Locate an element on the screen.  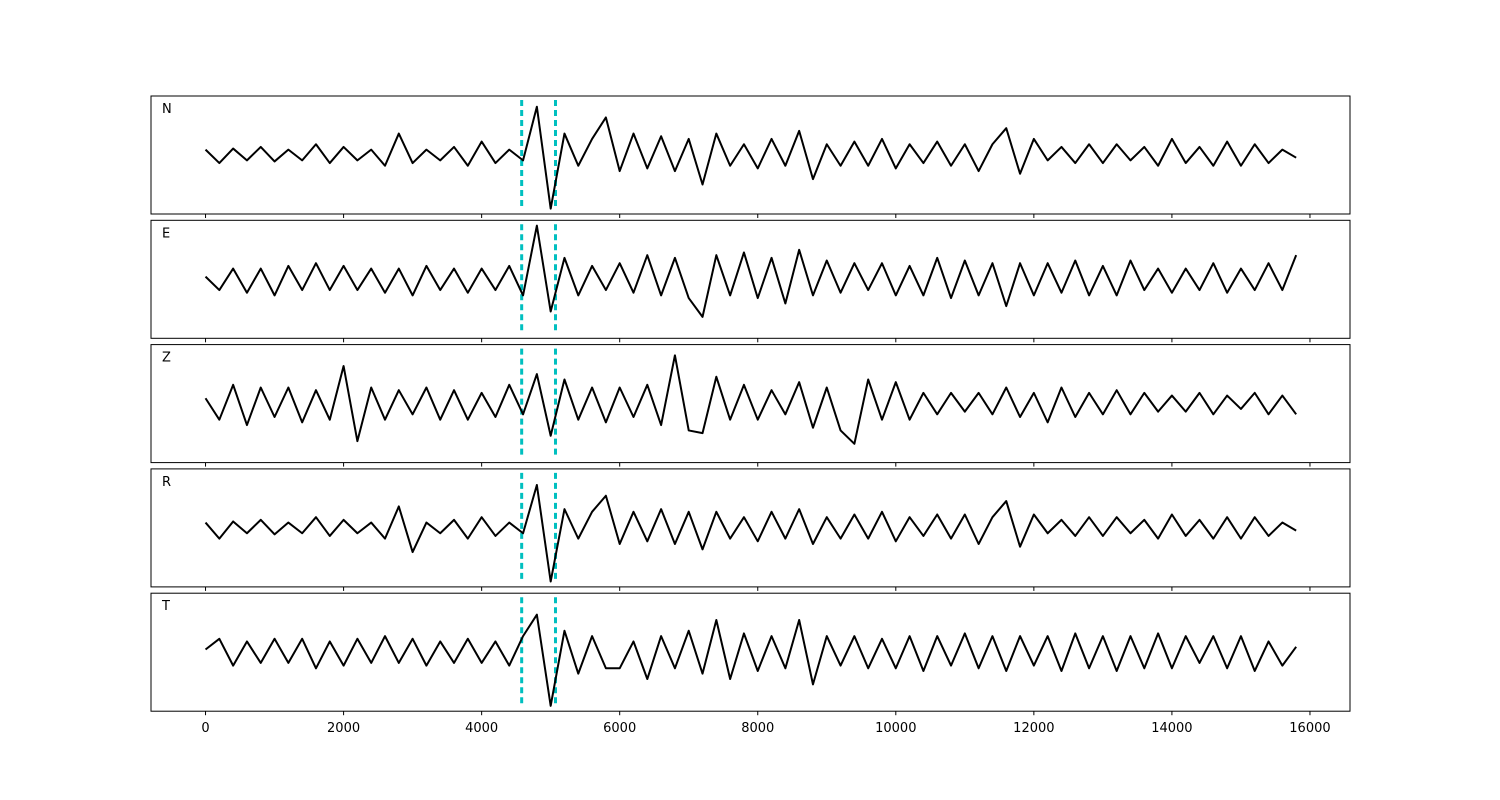
x-tick-label: 6000 is located at coordinates (619, 728).